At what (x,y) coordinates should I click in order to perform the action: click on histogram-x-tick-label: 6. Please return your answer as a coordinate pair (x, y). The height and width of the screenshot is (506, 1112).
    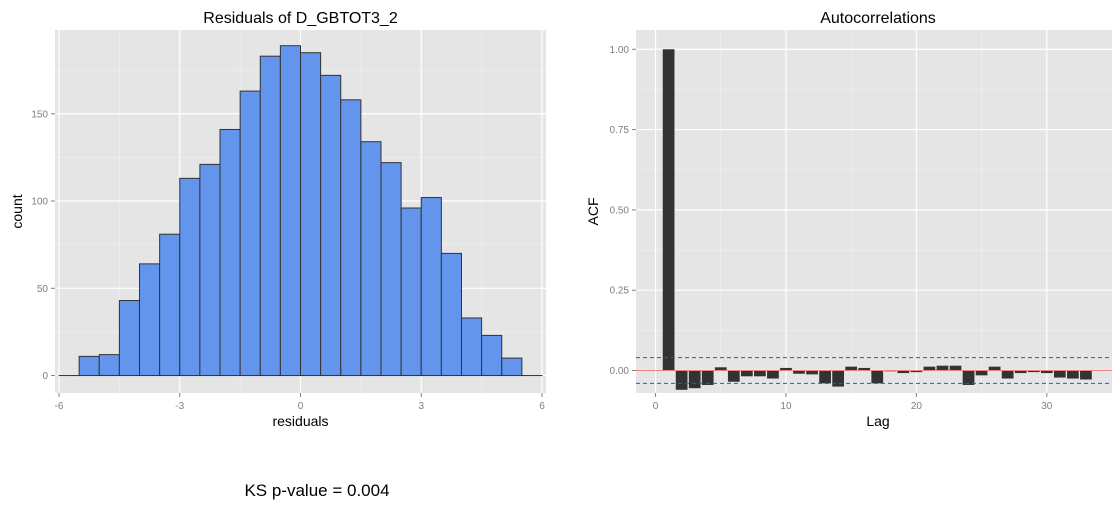
    Looking at the image, I should click on (542, 406).